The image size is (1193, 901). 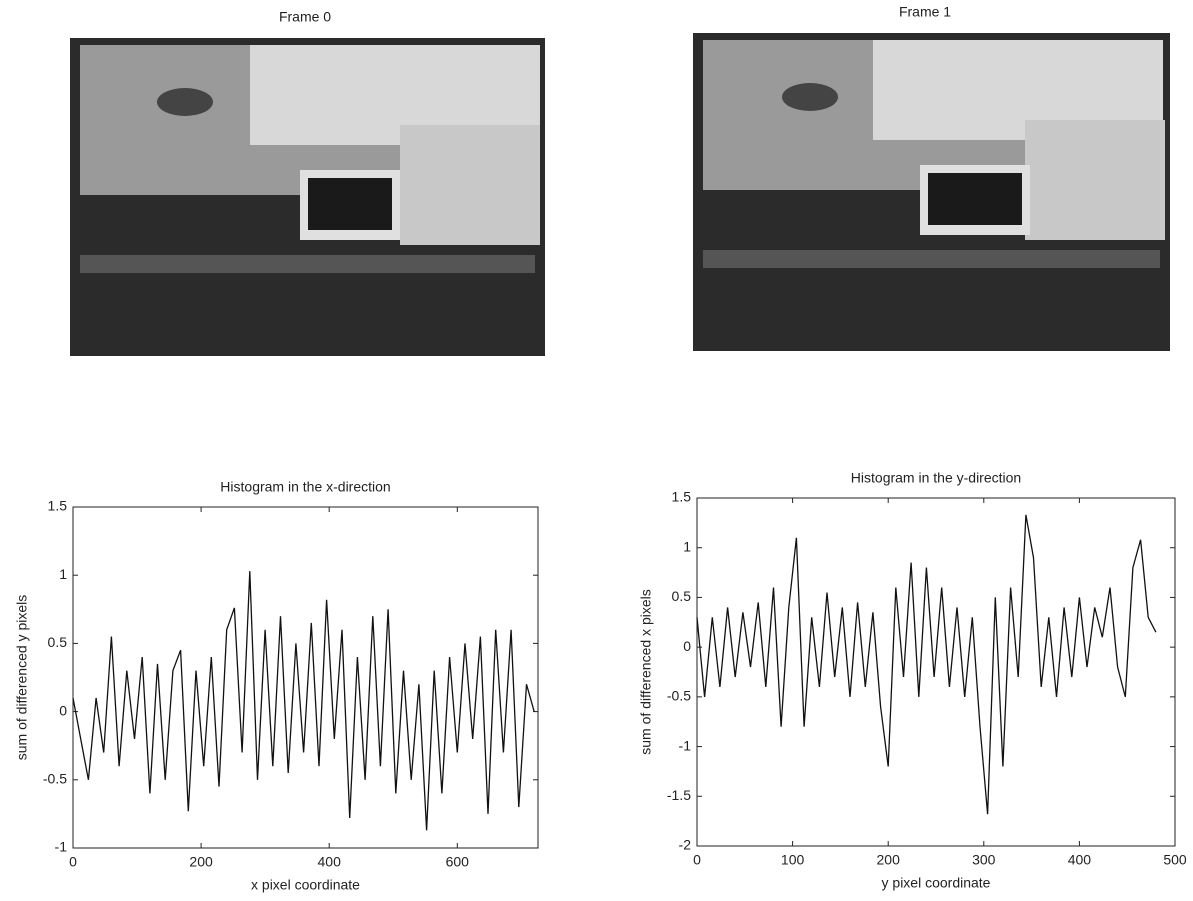 I want to click on y-tick-label: -1.5, so click(x=679, y=795).